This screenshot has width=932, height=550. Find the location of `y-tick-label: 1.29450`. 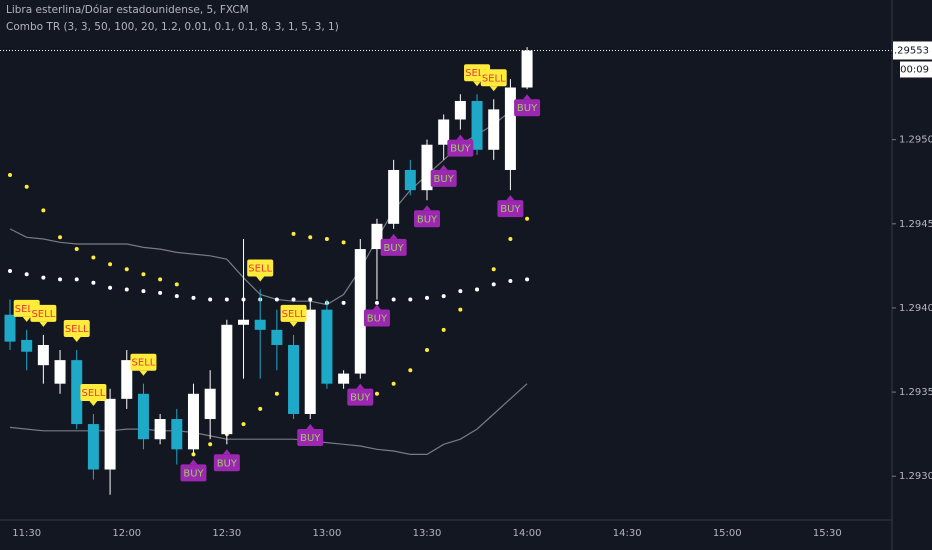

y-tick-label: 1.29450 is located at coordinates (915, 224).